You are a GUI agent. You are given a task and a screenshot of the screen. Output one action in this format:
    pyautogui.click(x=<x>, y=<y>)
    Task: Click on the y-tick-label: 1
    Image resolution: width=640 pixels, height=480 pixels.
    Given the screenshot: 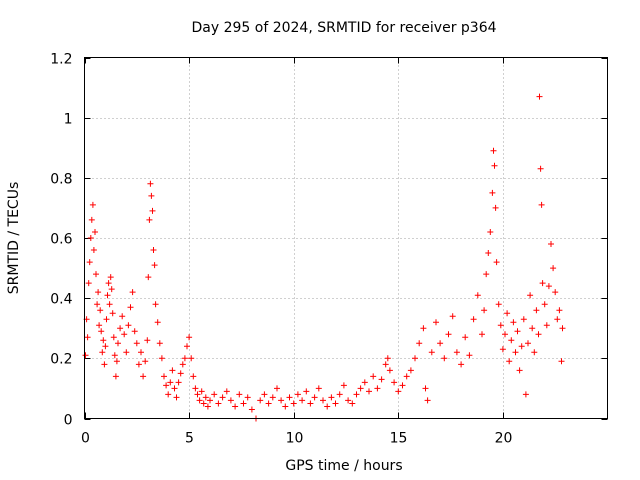 What is the action you would take?
    pyautogui.click(x=68, y=120)
    